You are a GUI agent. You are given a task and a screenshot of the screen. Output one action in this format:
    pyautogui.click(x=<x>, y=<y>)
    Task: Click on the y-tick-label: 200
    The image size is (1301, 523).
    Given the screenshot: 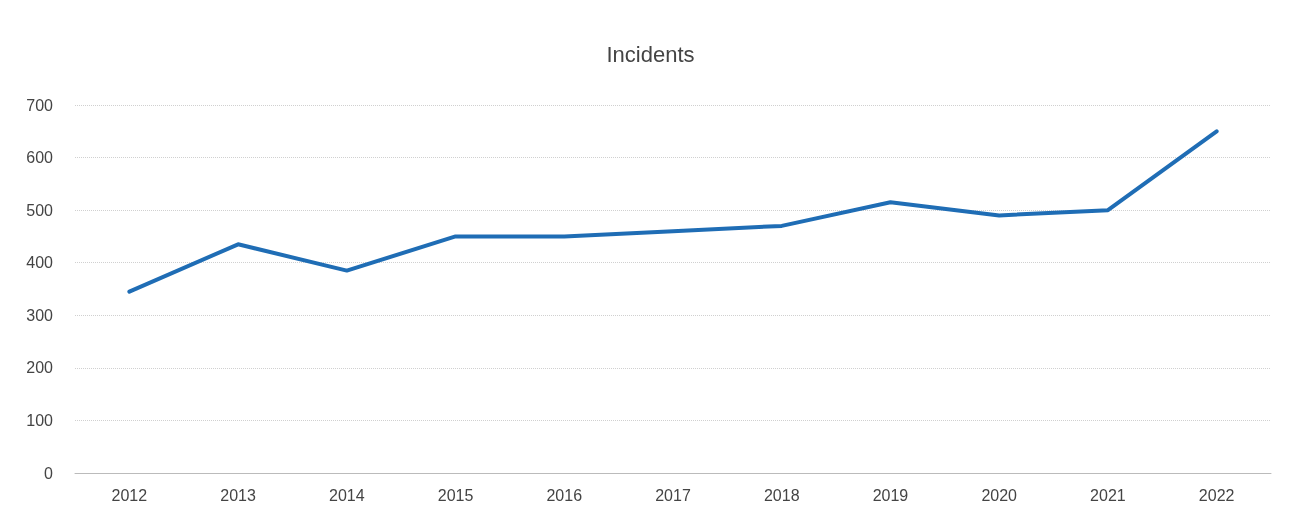 What is the action you would take?
    pyautogui.click(x=40, y=368)
    